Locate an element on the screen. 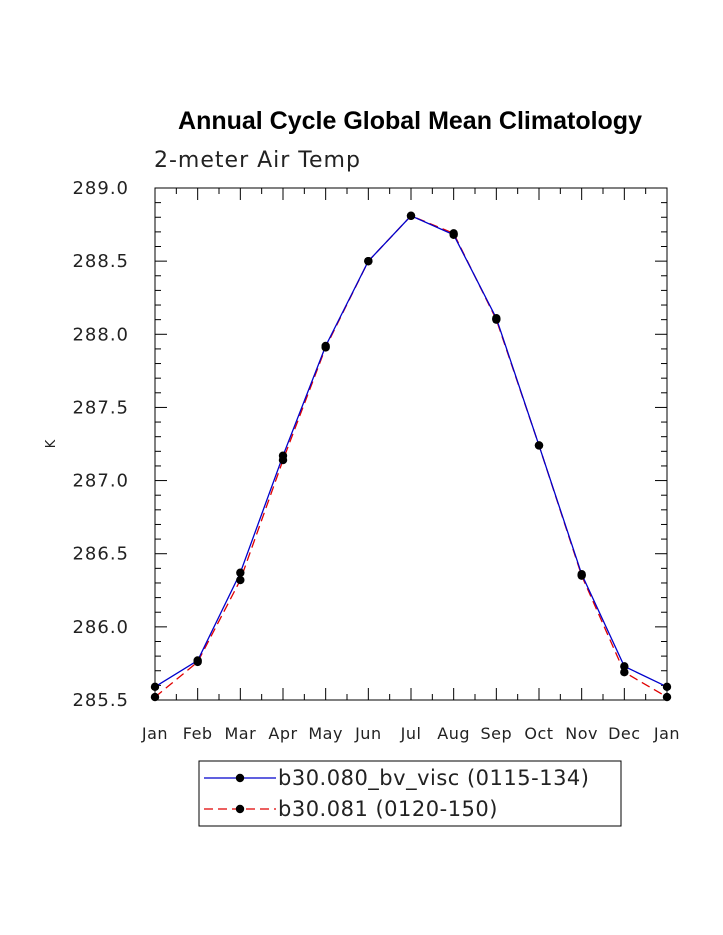 Image resolution: width=723 pixels, height=935 pixels. legend-box is located at coordinates (410, 793).